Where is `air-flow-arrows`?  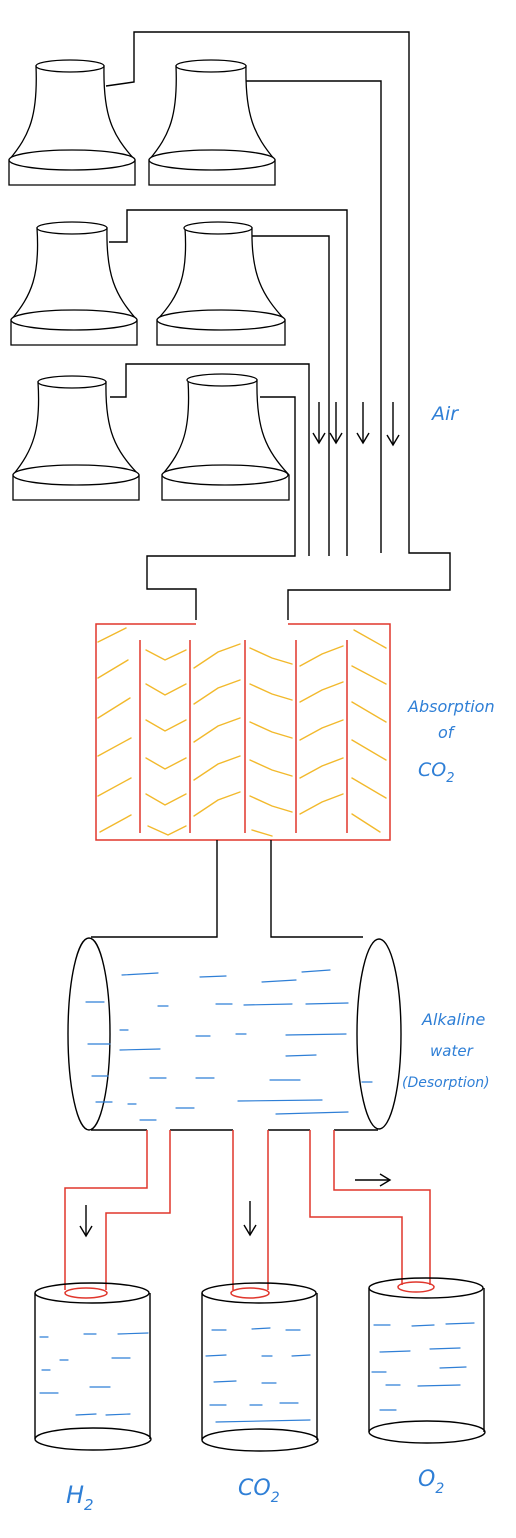
air-flow-arrows is located at coordinates (356, 424).